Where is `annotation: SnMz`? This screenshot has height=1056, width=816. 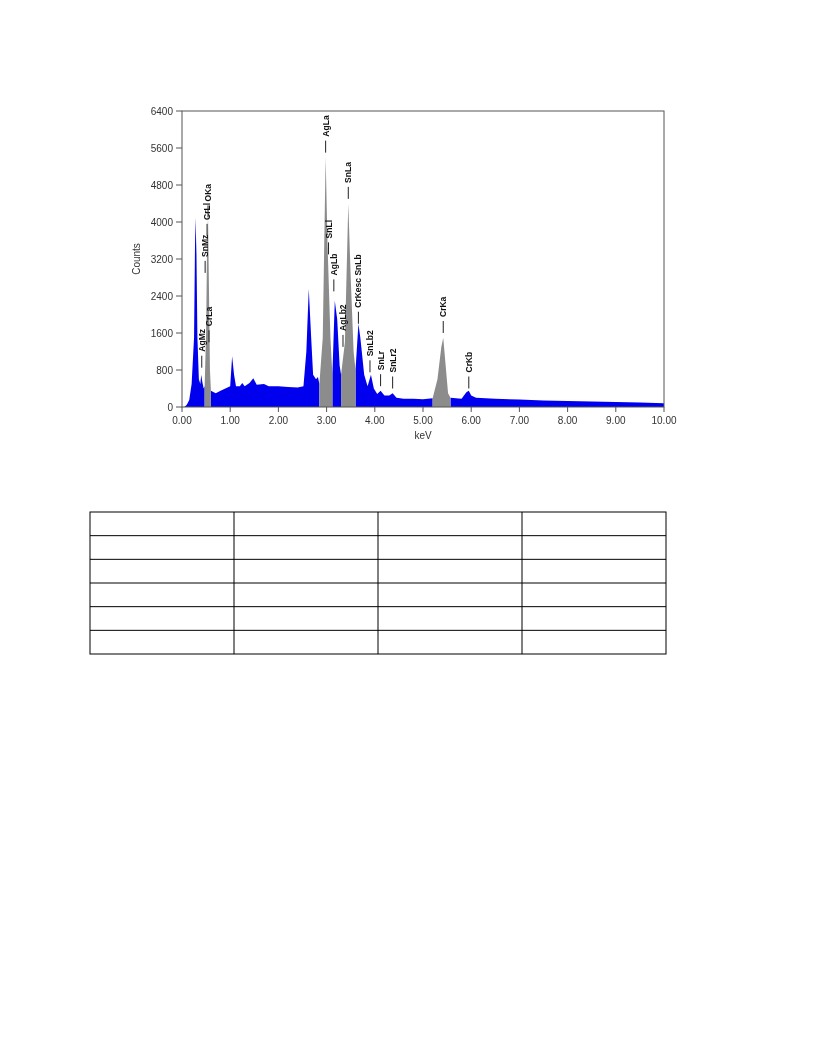 annotation: SnMz is located at coordinates (205, 245).